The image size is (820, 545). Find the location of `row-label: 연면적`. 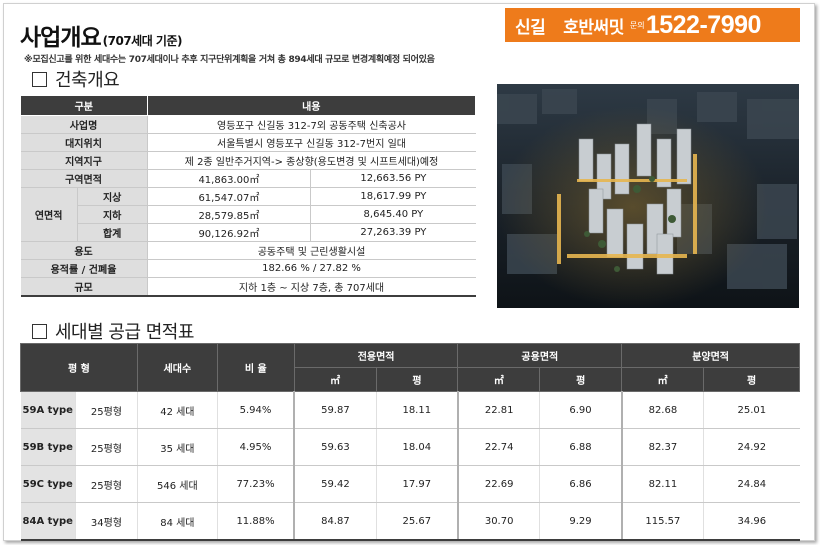

row-label: 연면적 is located at coordinates (49, 214).